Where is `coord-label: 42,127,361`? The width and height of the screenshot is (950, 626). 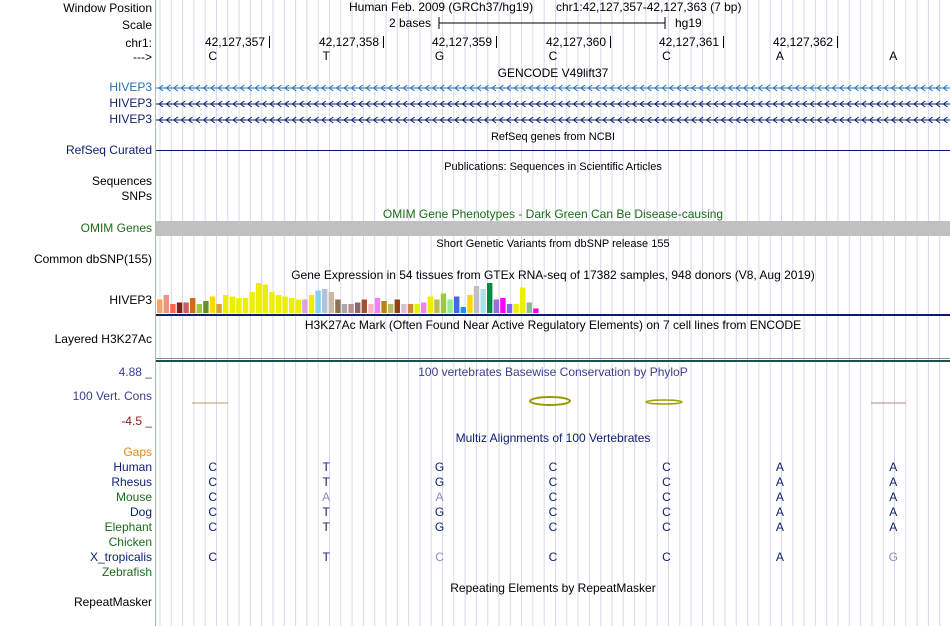
coord-label: 42,127,361 is located at coordinates (688, 42).